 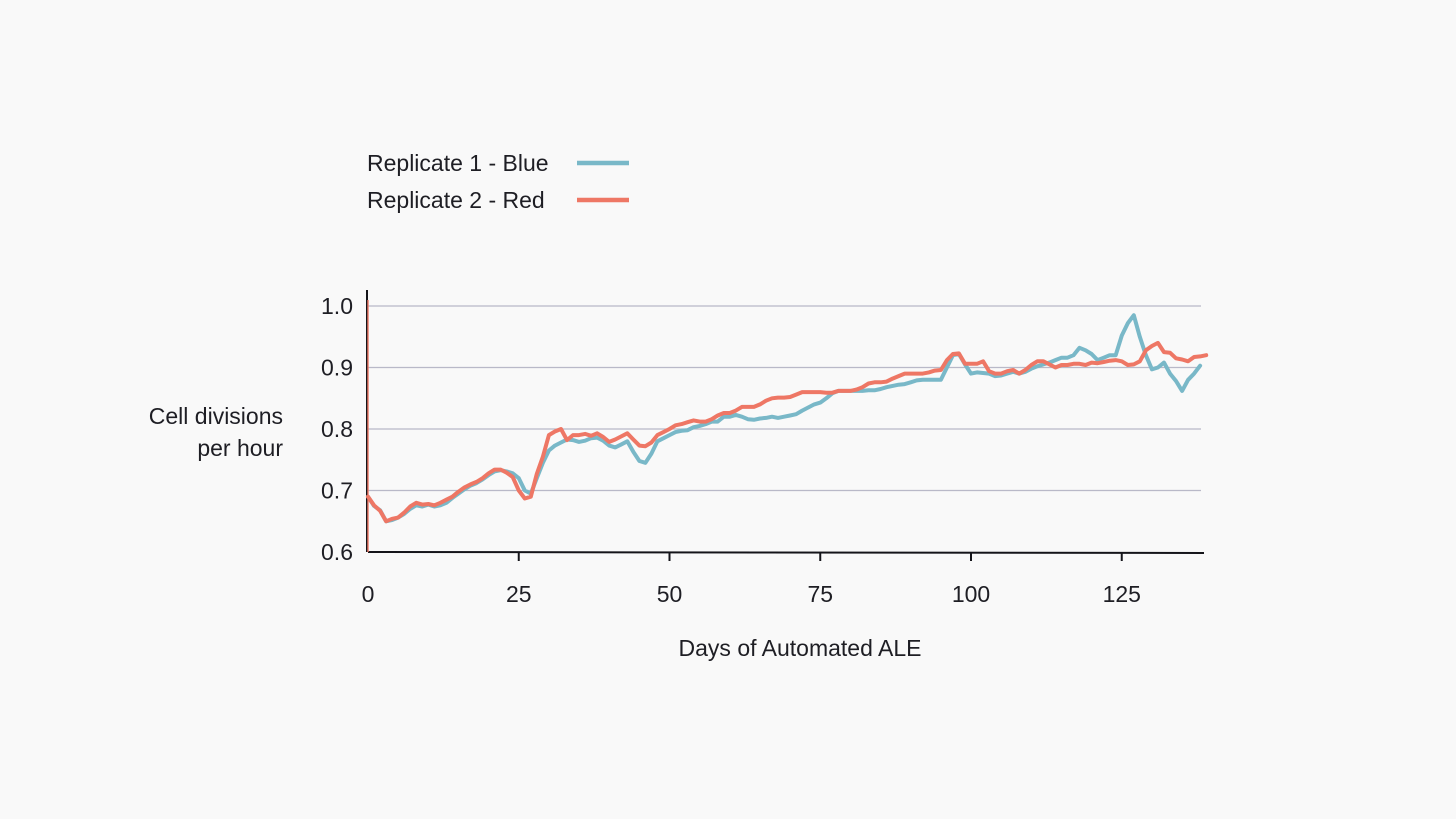 What do you see at coordinates (670, 594) in the screenshot?
I see `x-tick-label-2: 50` at bounding box center [670, 594].